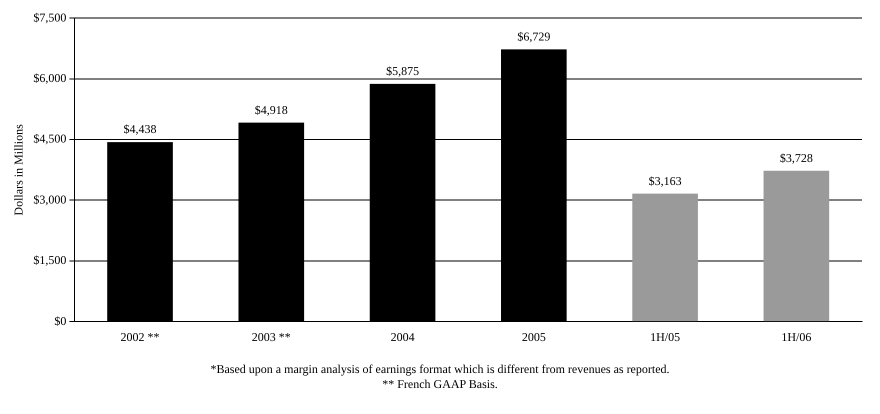  What do you see at coordinates (140, 337) in the screenshot?
I see `x-tick-label: 2002 **` at bounding box center [140, 337].